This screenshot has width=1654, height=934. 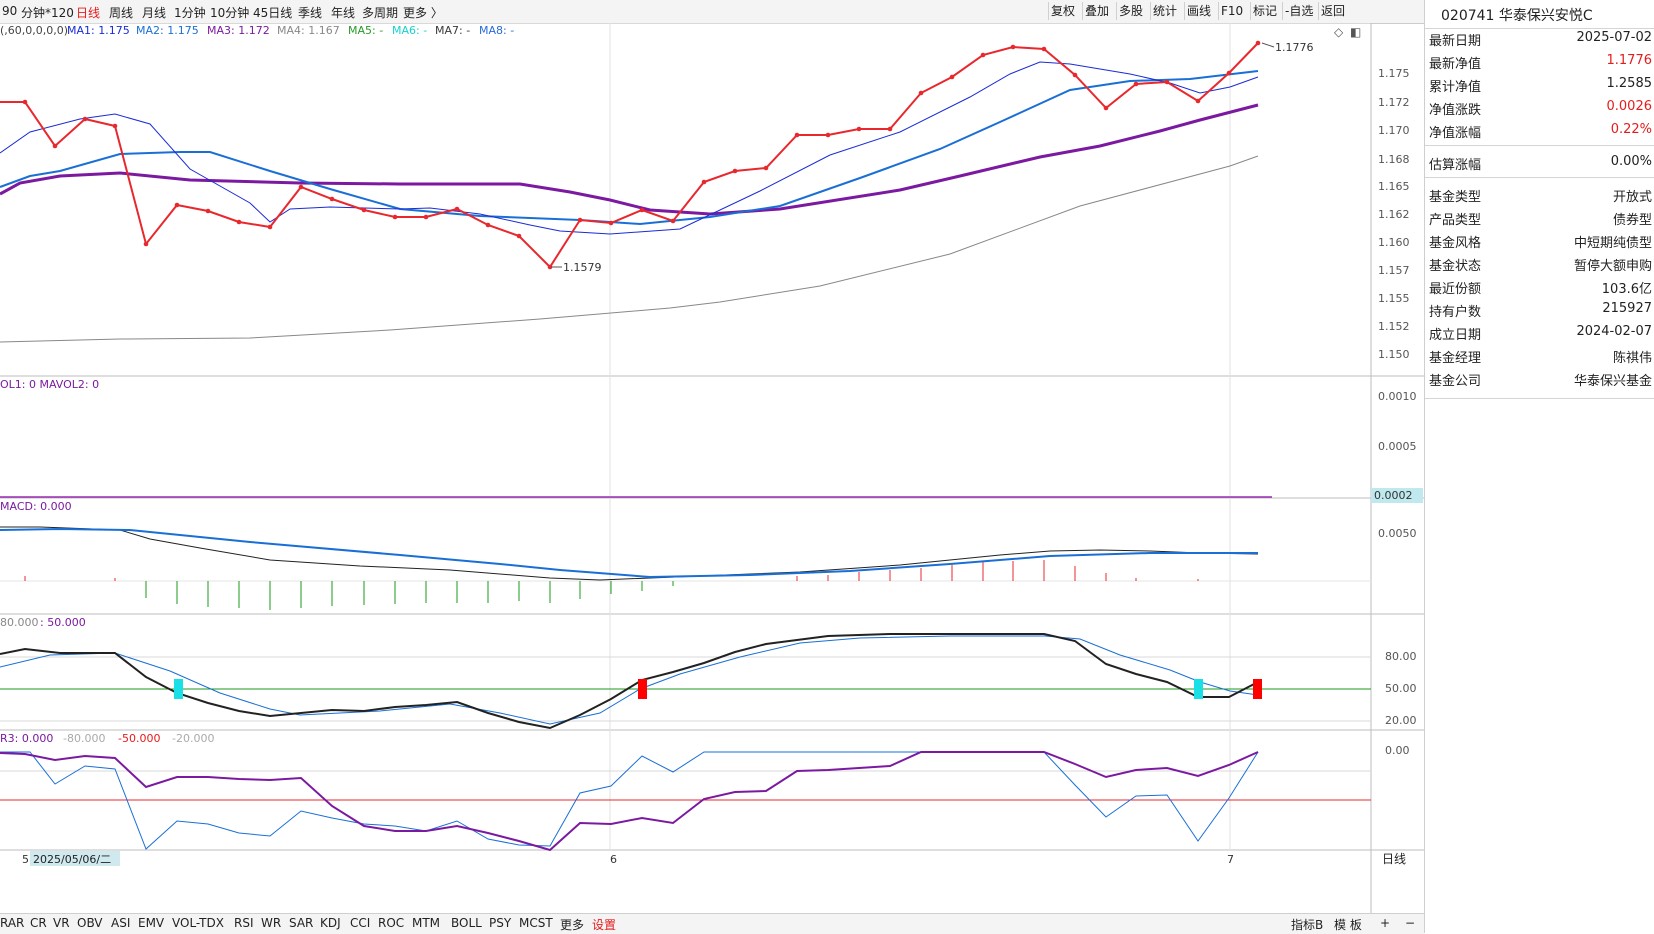 What do you see at coordinates (63, 622) in the screenshot?
I see `kdj-legend-b: : 50.000` at bounding box center [63, 622].